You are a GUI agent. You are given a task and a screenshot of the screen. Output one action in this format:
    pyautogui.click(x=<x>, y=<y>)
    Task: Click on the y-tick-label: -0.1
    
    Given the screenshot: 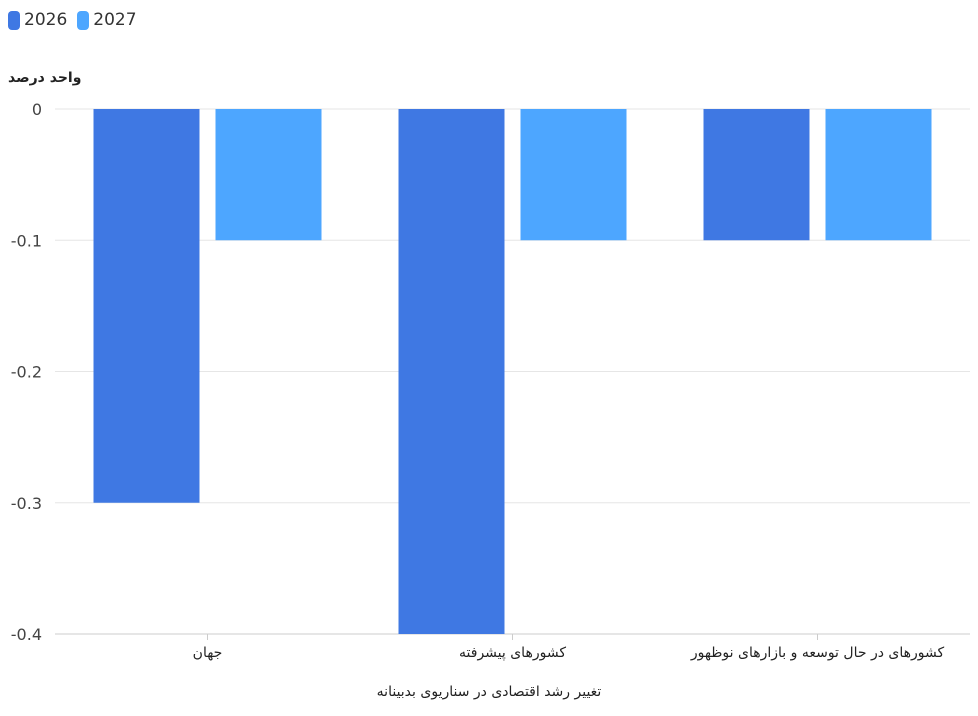 What is the action you would take?
    pyautogui.click(x=26, y=240)
    